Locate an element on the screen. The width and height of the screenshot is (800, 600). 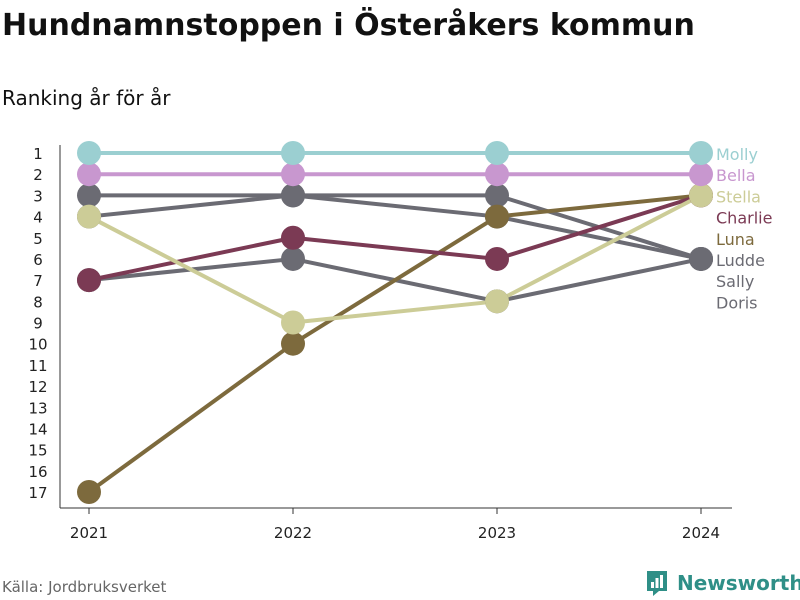
brand: Newsworthy is located at coordinates (722, 583).